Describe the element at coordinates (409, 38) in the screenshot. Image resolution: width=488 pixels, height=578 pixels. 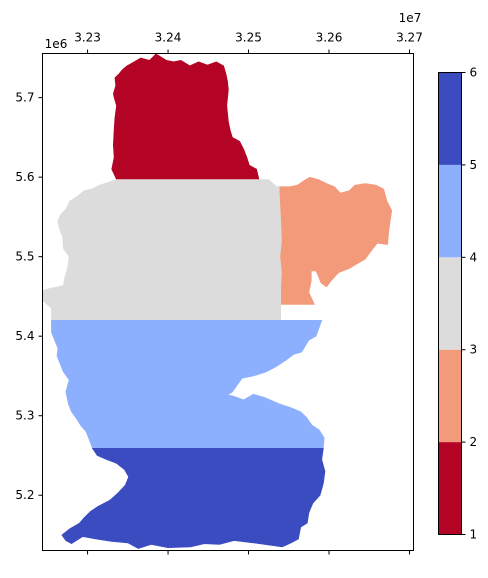
I see `x-tick-label: 3.27` at that location.